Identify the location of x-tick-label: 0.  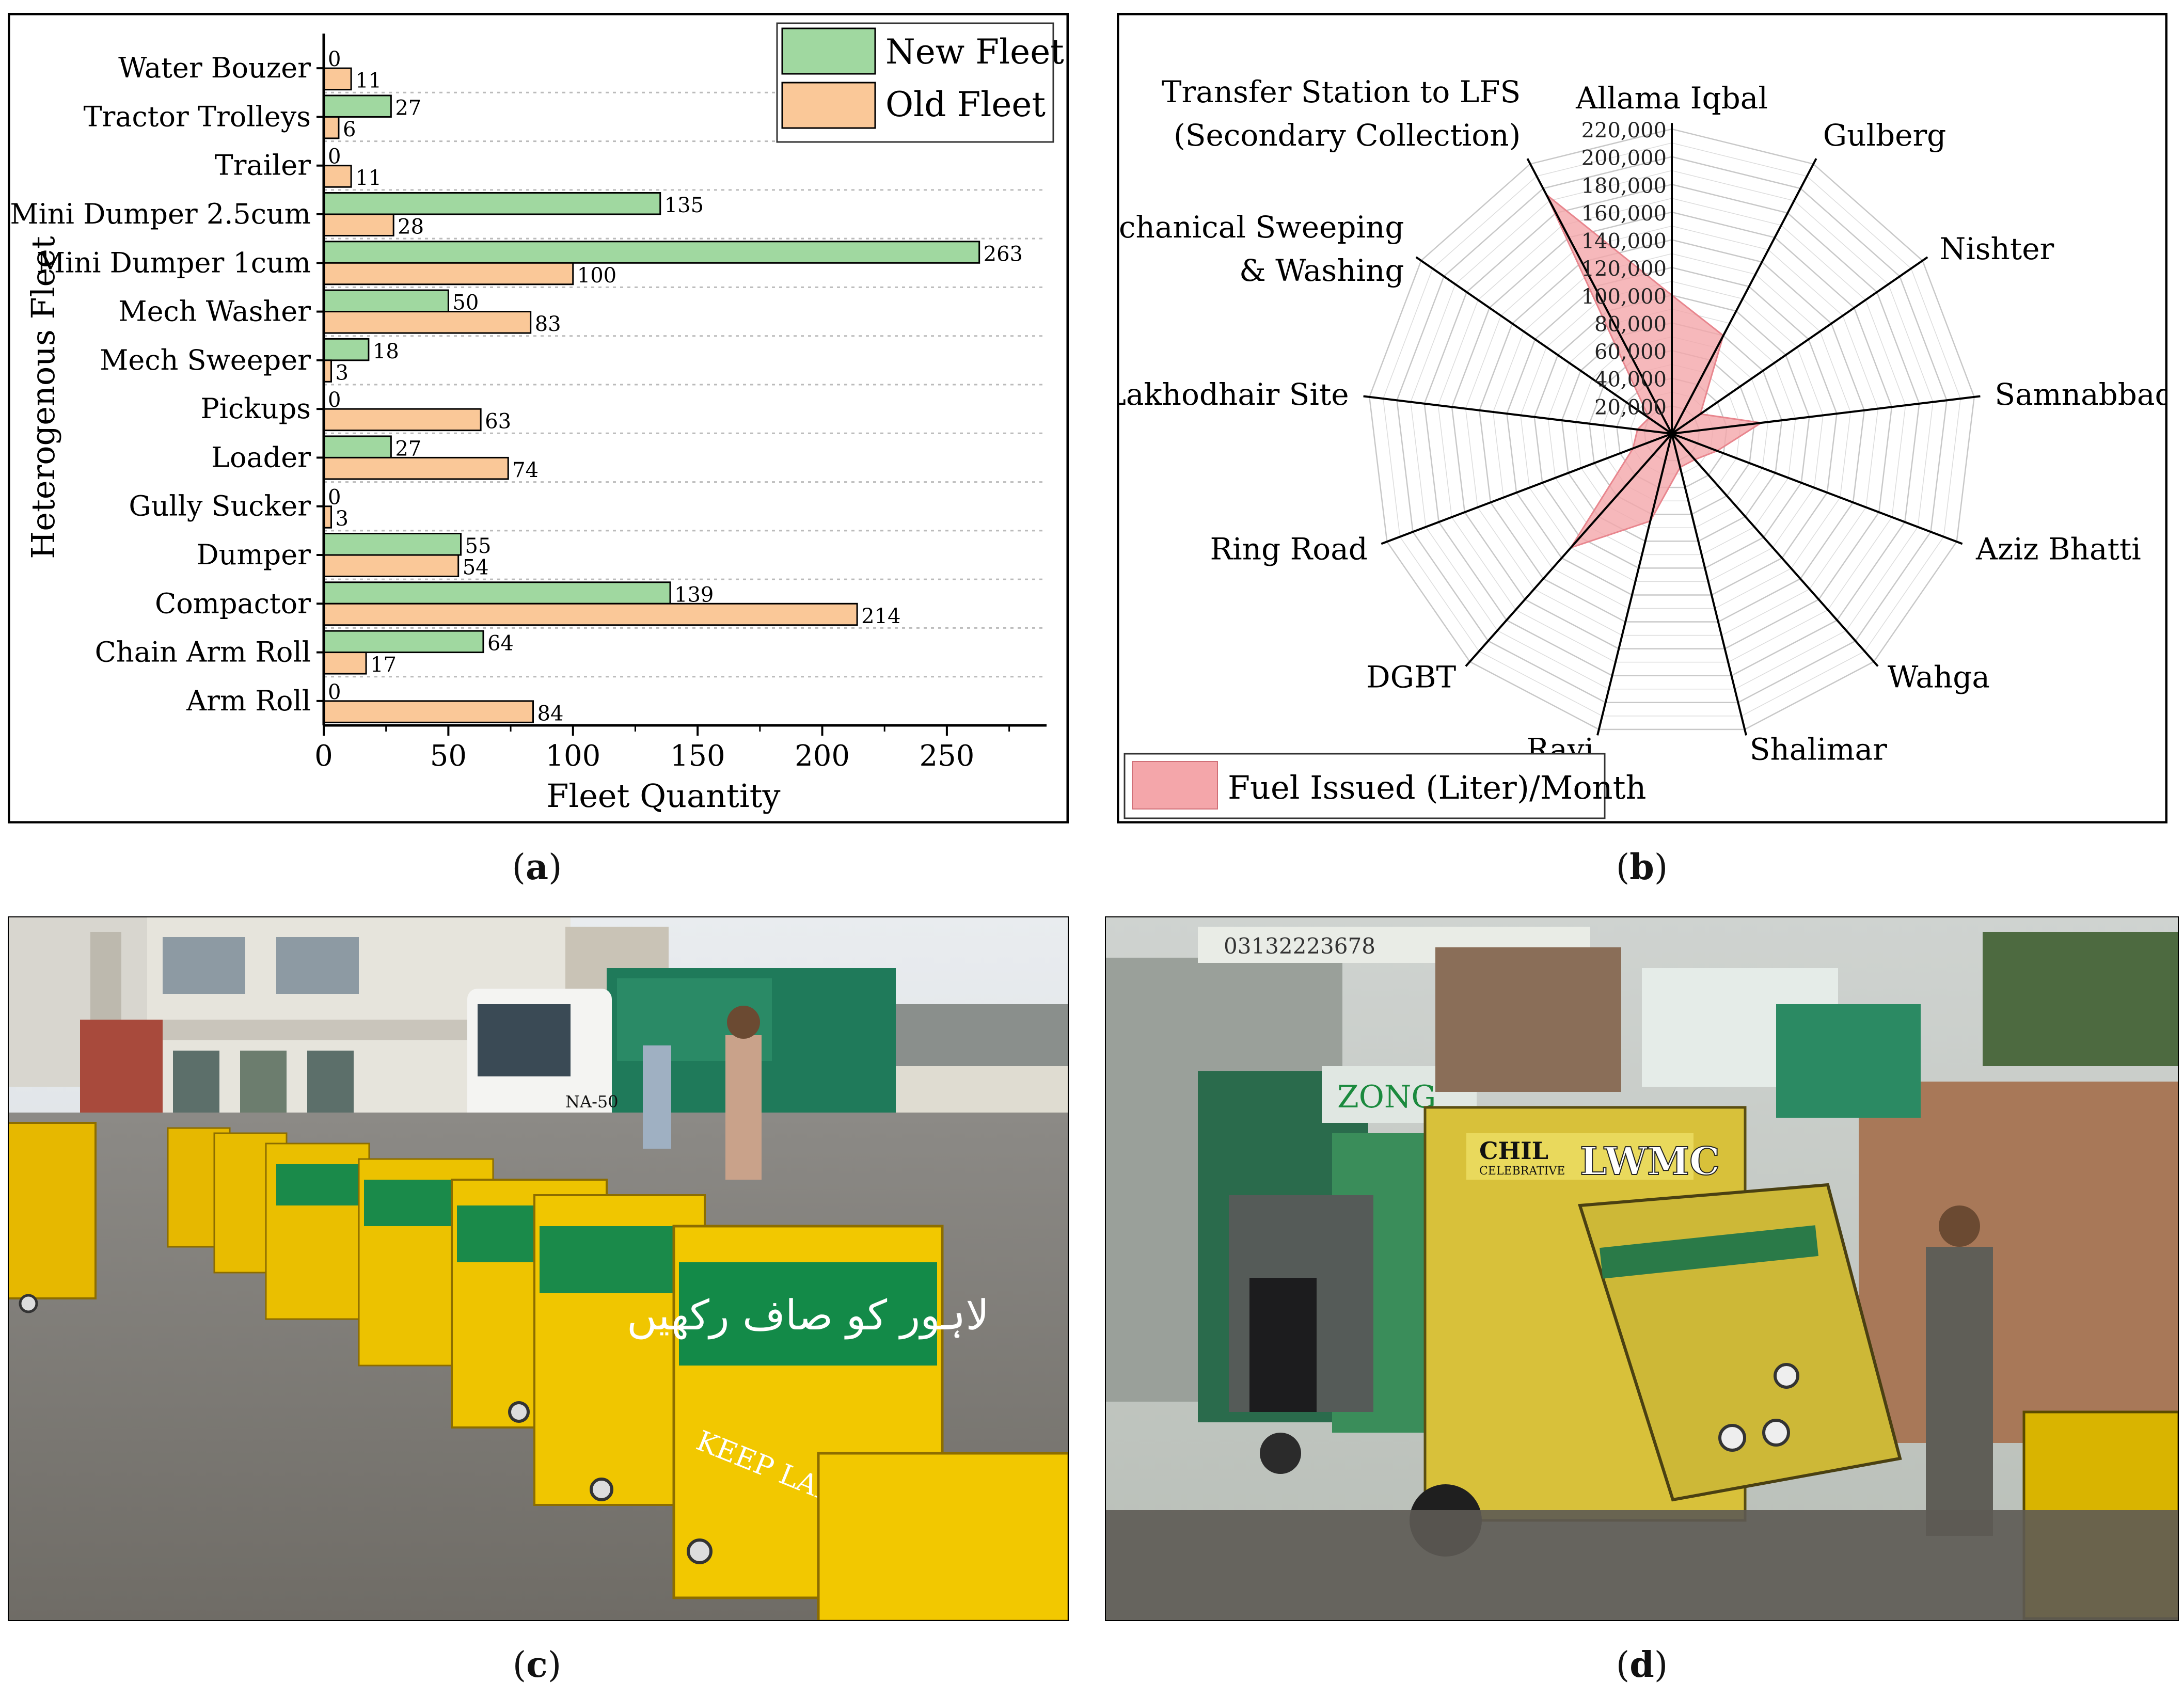
(323, 756).